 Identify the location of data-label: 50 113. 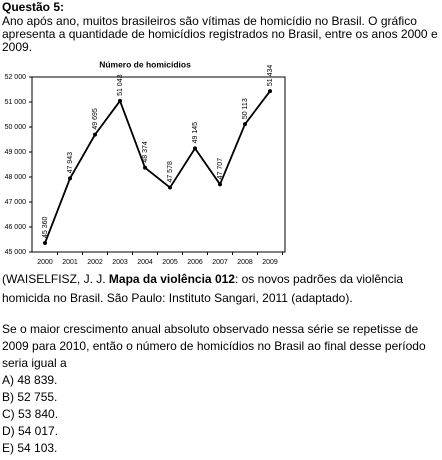
(245, 108).